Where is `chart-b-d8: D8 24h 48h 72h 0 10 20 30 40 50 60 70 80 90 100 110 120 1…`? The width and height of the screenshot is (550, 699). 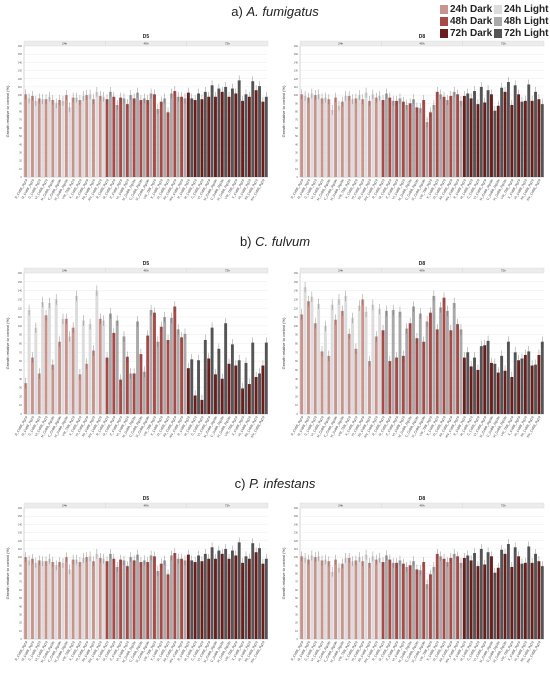
chart-b-d8: D8 24h 48h 72h 0 10 20 30 40 50 60 70 80 90 100 110 120 1… is located at coordinates (413, 350).